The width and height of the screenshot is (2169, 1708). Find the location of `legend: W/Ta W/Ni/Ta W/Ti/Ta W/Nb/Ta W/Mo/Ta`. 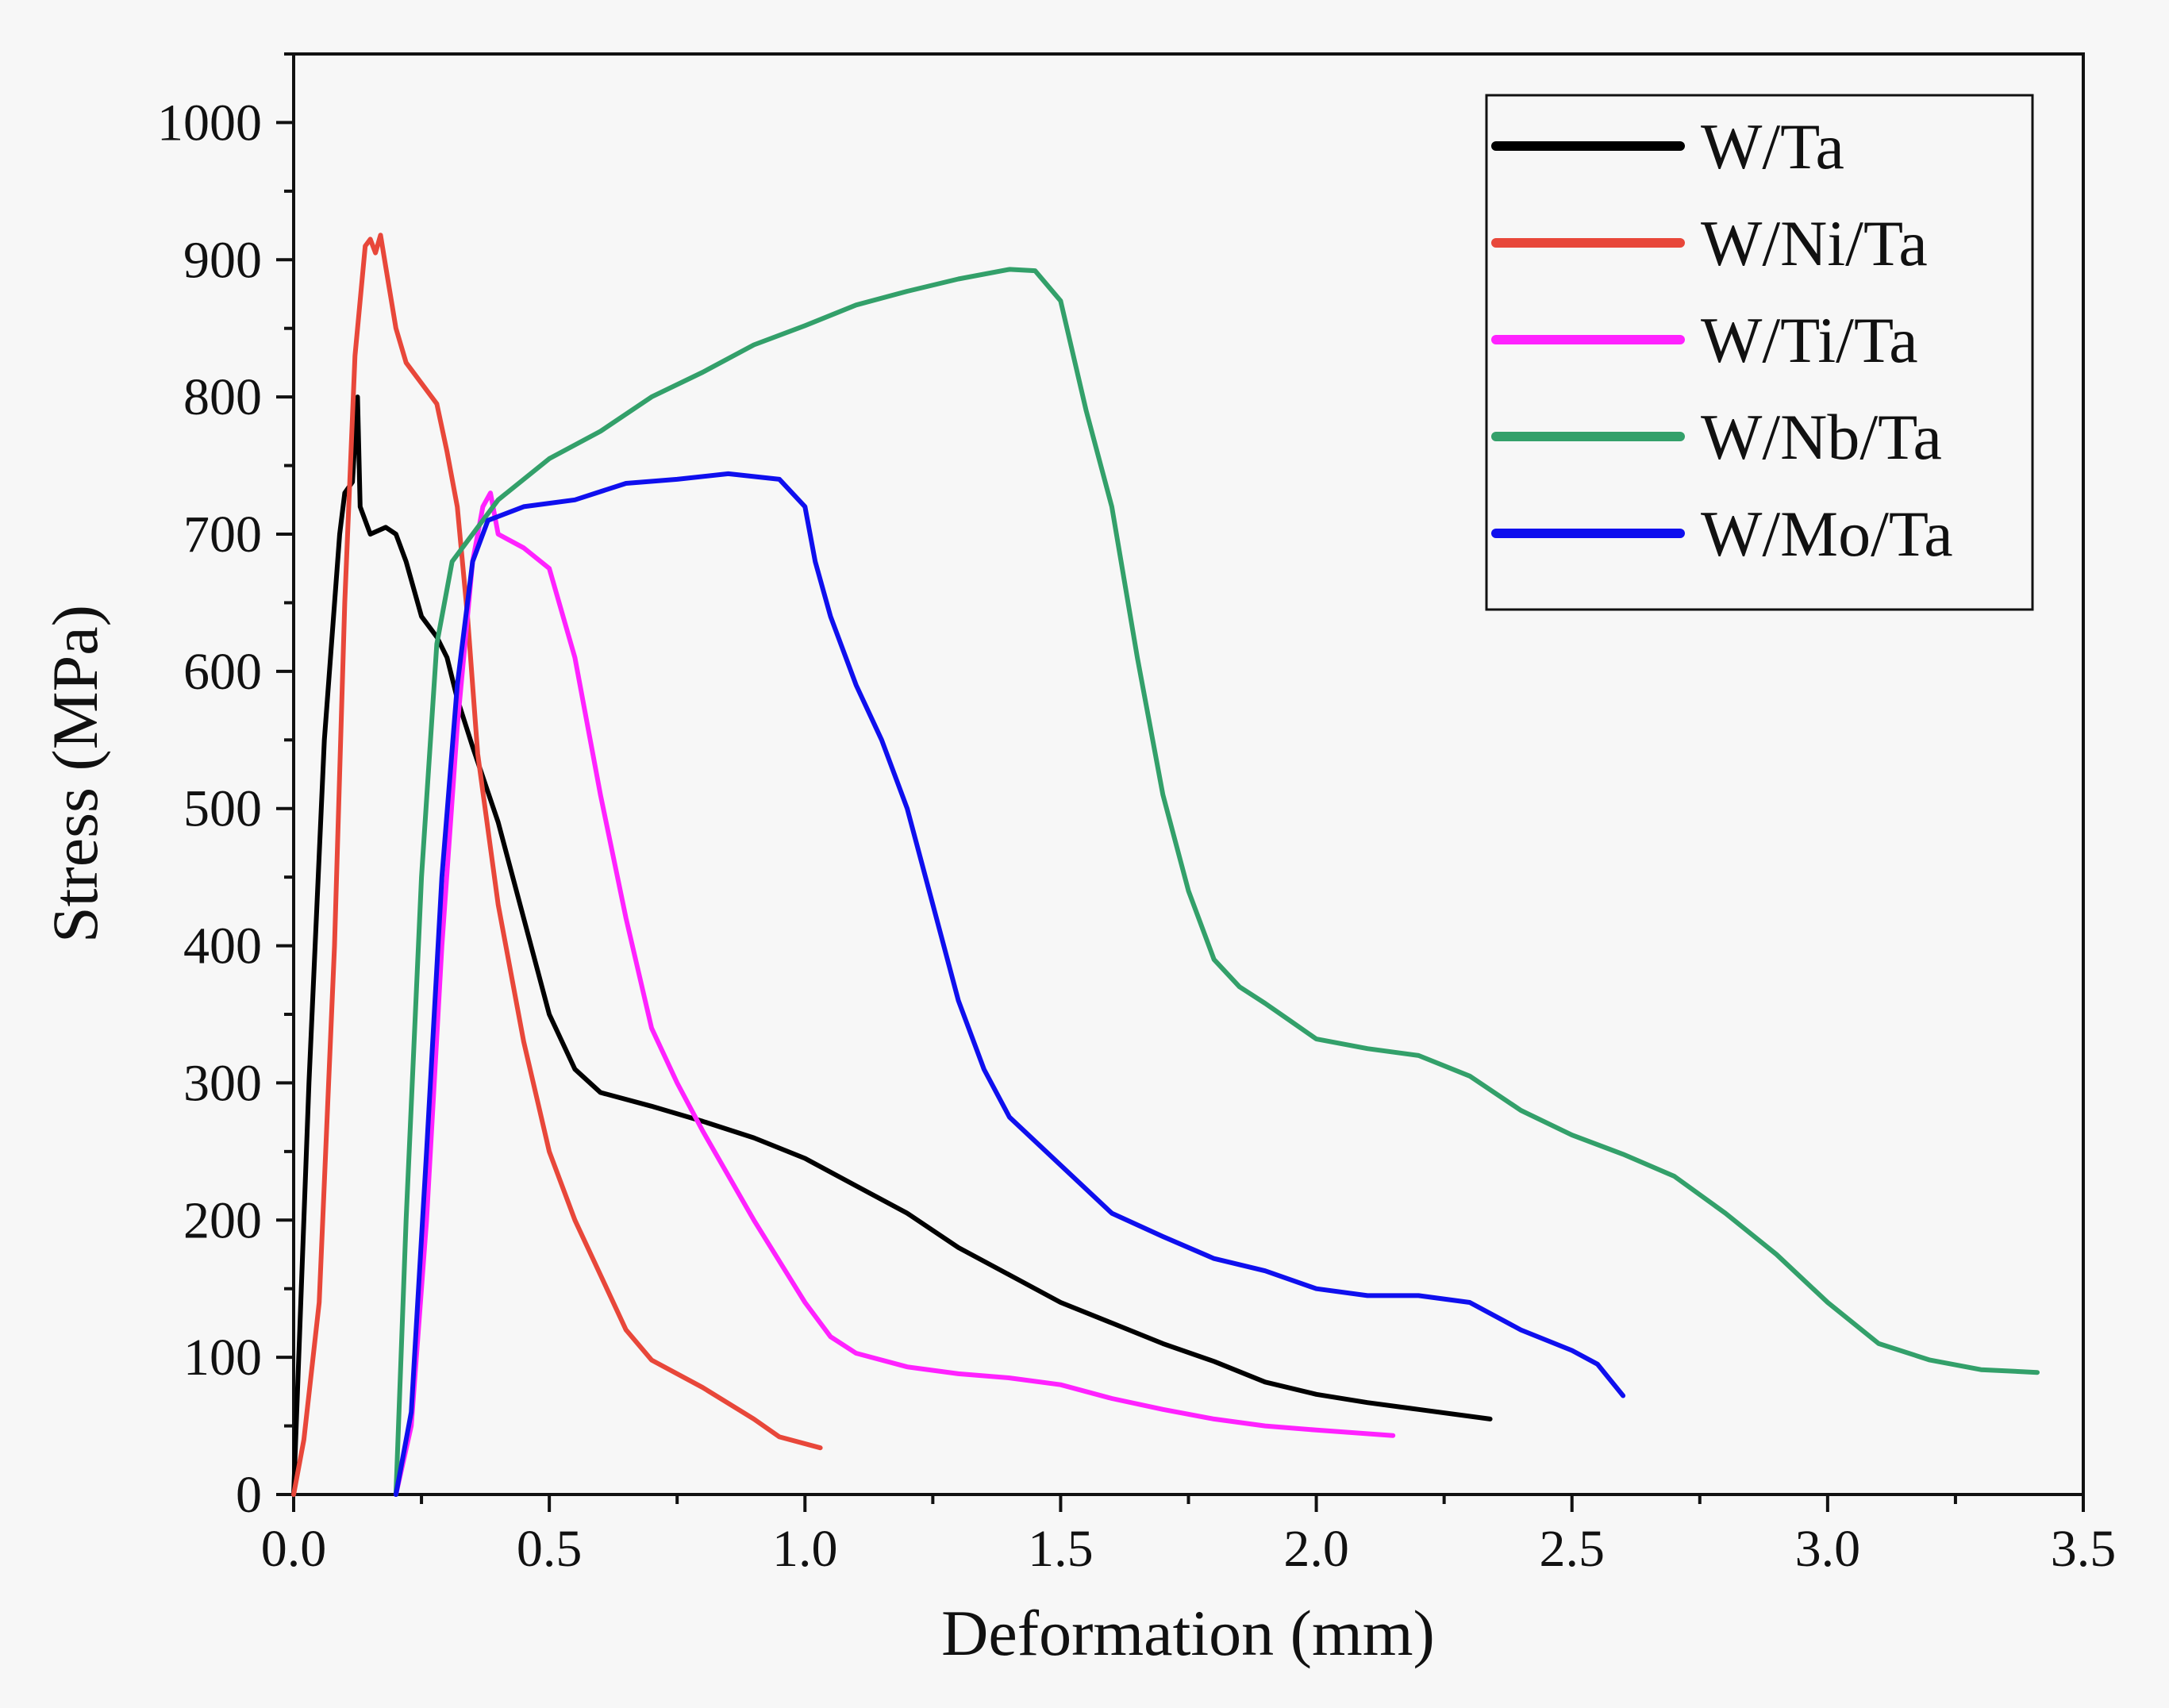

legend: W/Ta W/Ni/Ta W/Ti/Ta W/Nb/Ta W/Mo/Ta is located at coordinates (1759, 352).